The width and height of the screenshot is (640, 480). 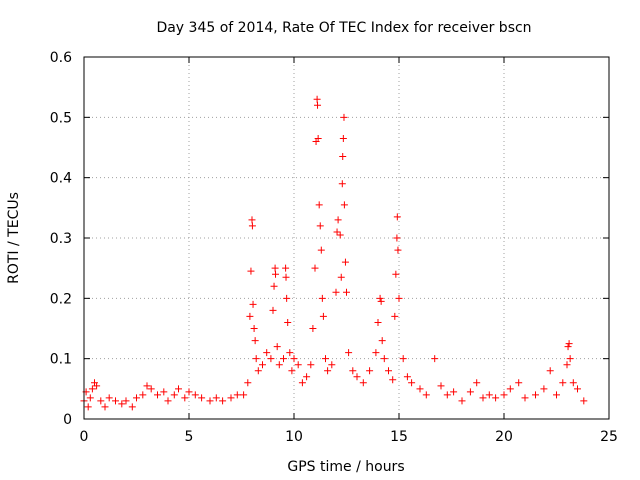 What do you see at coordinates (61, 360) in the screenshot?
I see `y-tick-label: 0.1` at bounding box center [61, 360].